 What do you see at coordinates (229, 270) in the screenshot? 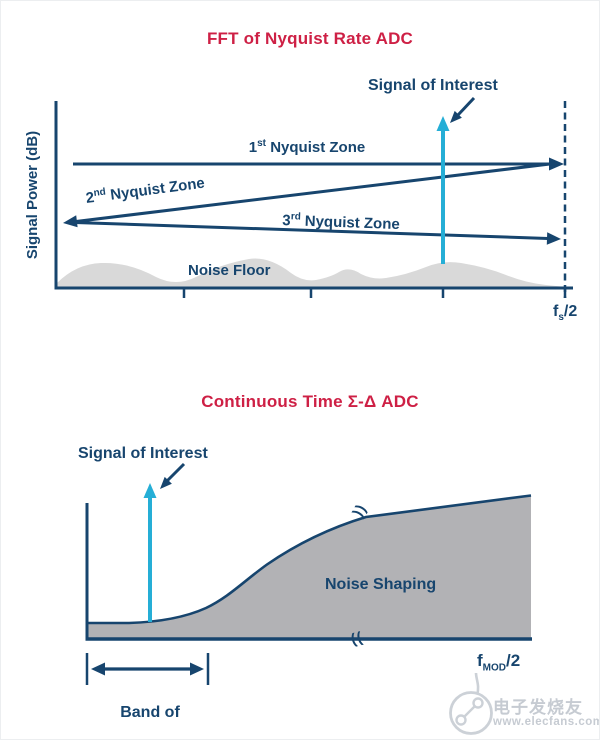
I see `noise-floor-label: Noise Floor` at bounding box center [229, 270].